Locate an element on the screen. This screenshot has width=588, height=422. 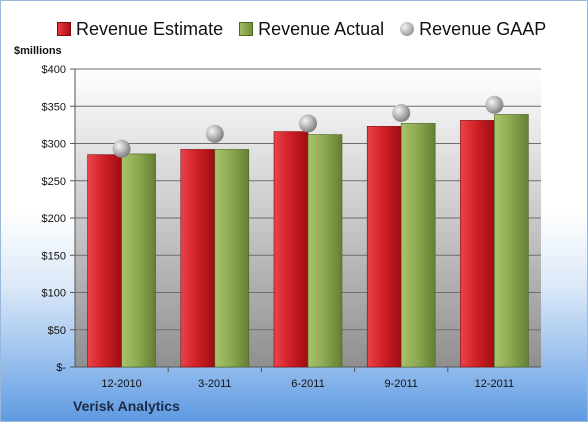
y-tick-label: $- is located at coordinates (61, 368).